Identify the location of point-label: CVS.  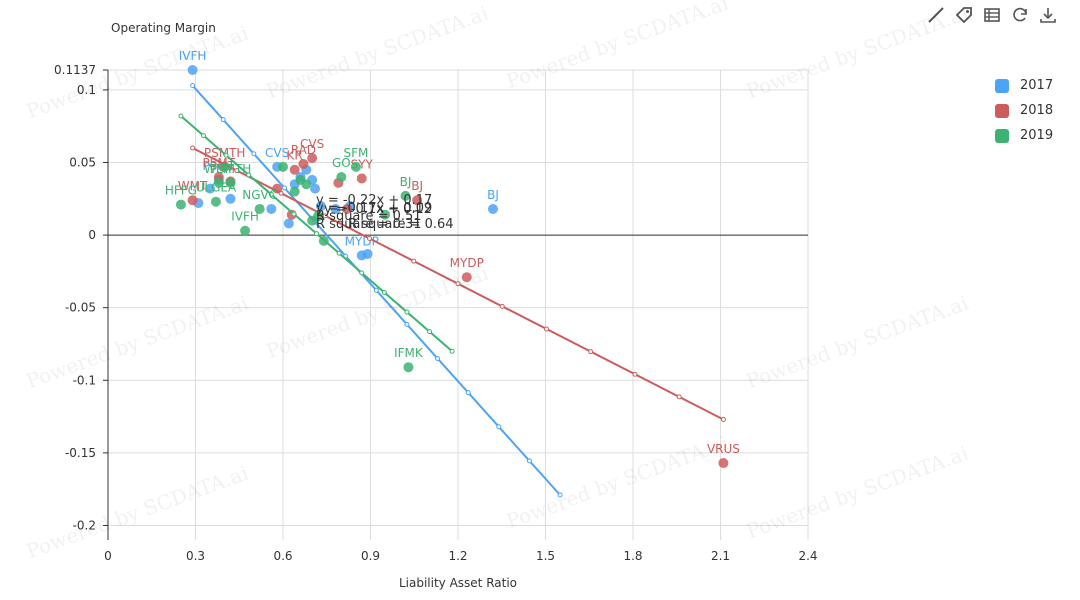
(277, 153).